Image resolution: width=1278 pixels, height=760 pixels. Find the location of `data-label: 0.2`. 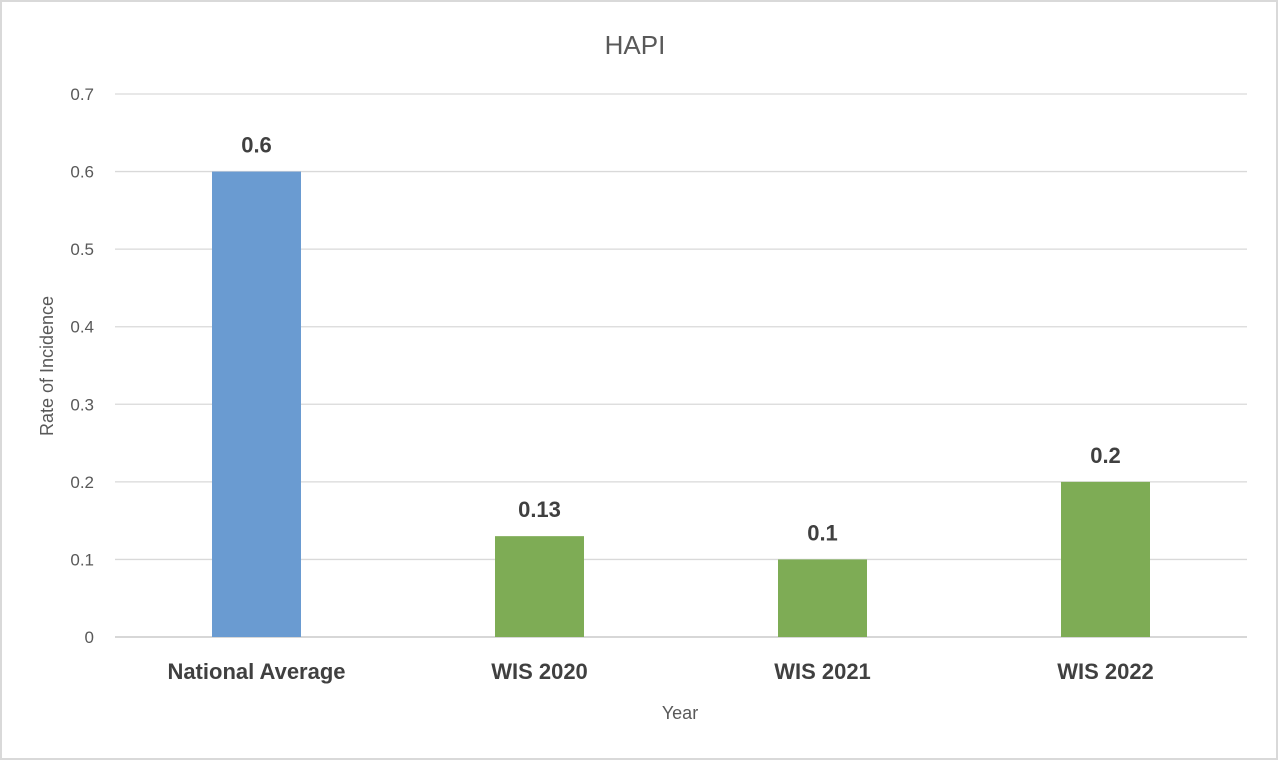

data-label: 0.2 is located at coordinates (1105, 455).